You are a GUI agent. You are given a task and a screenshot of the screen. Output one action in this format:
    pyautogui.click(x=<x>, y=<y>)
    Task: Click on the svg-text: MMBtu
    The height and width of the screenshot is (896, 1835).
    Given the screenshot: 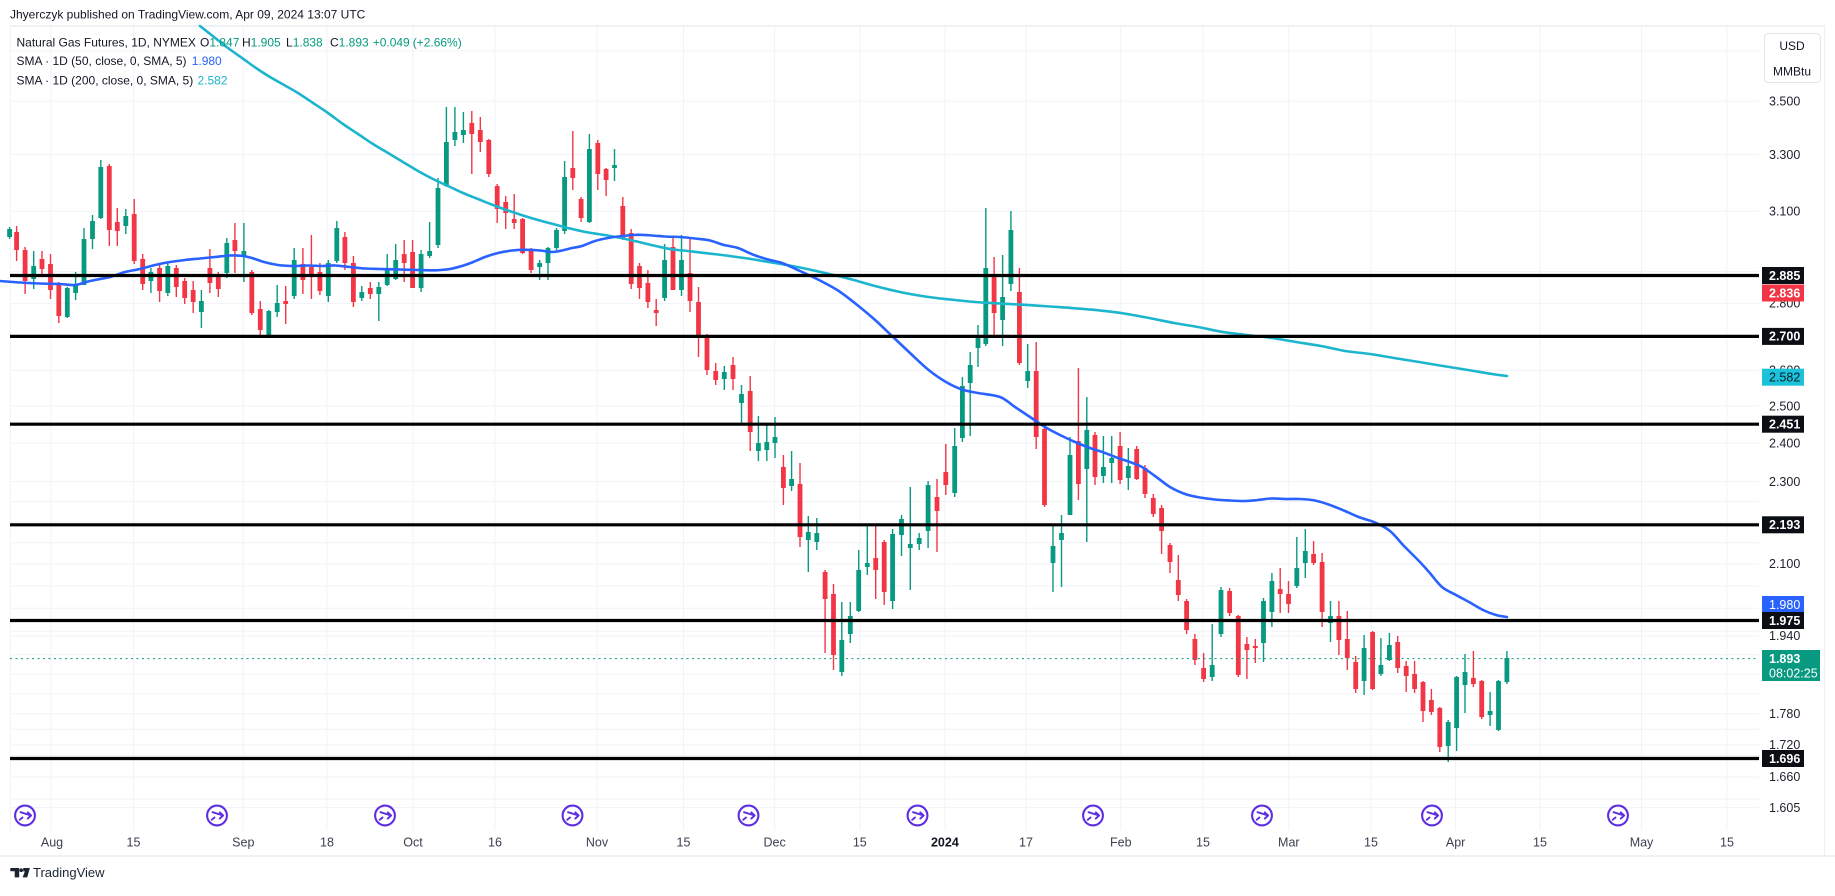 What is the action you would take?
    pyautogui.click(x=1792, y=72)
    